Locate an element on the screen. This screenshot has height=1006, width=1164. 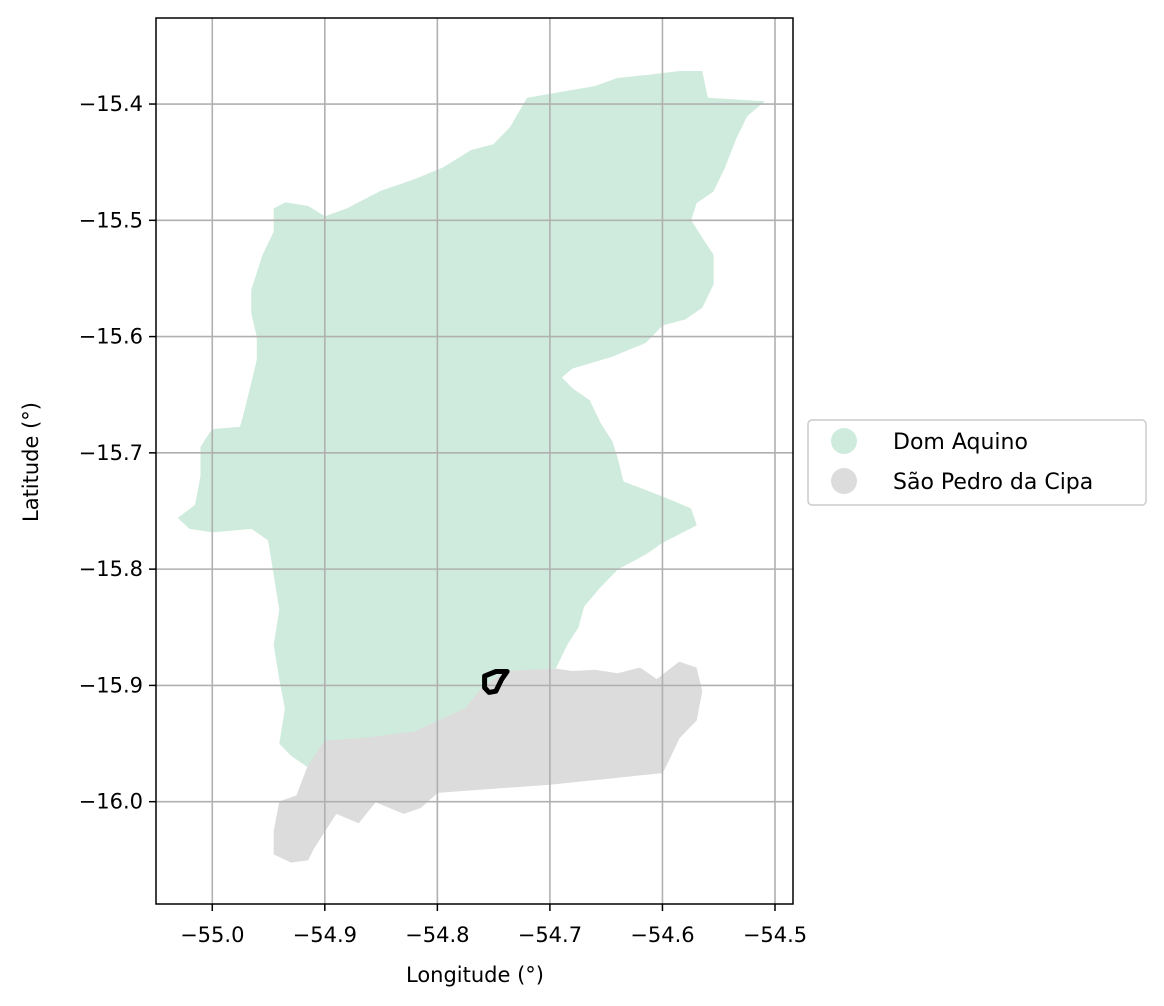
x-axis: −55.0 −54.9 −54.8 −54.7 −54.6 −54.5 is located at coordinates (493, 925).